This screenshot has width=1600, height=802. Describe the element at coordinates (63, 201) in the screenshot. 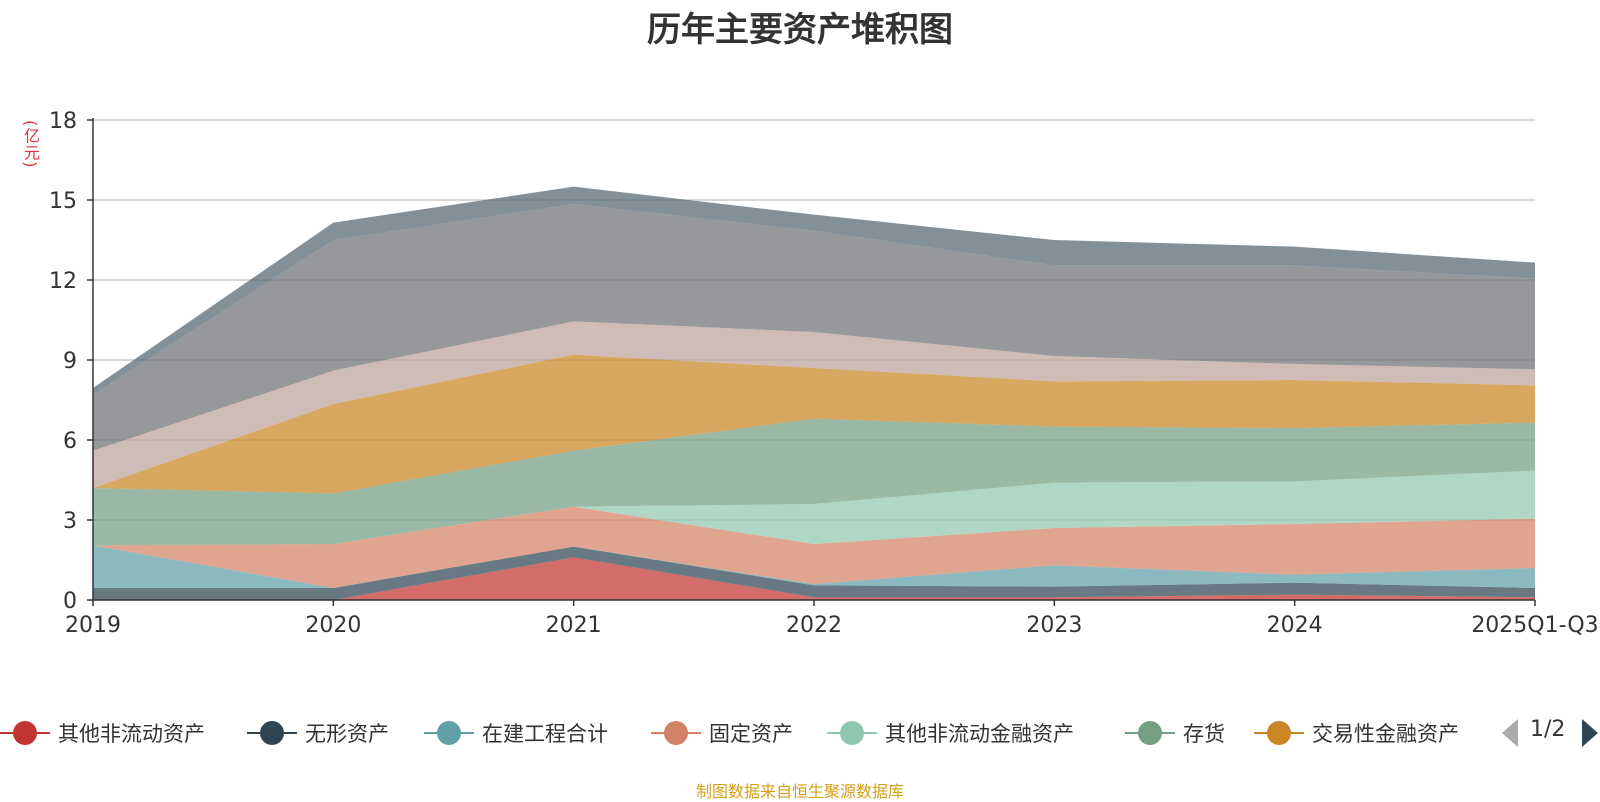

I see `y-tick-label: 15` at that location.